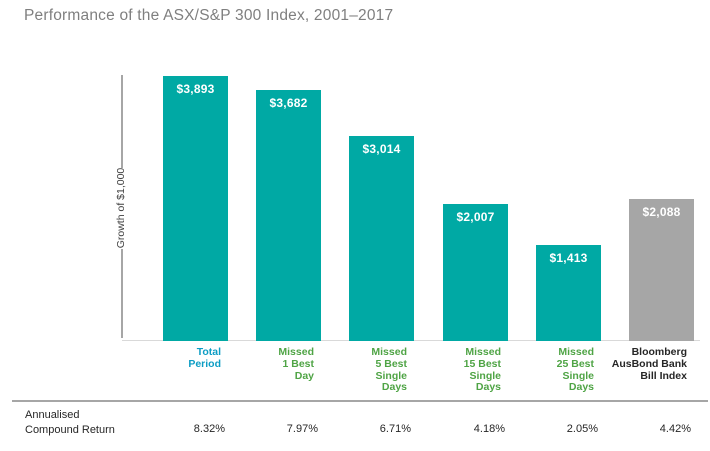 The width and height of the screenshot is (710, 451). What do you see at coordinates (204, 358) in the screenshot?
I see `category-label: Total Period` at bounding box center [204, 358].